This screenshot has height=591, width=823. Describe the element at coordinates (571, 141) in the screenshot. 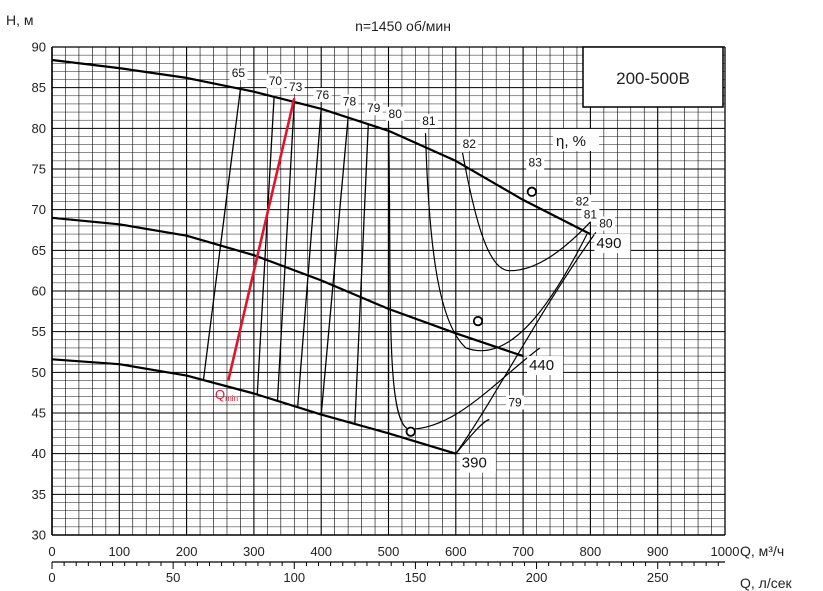

I see `efficiency-unit-label: η, %` at that location.